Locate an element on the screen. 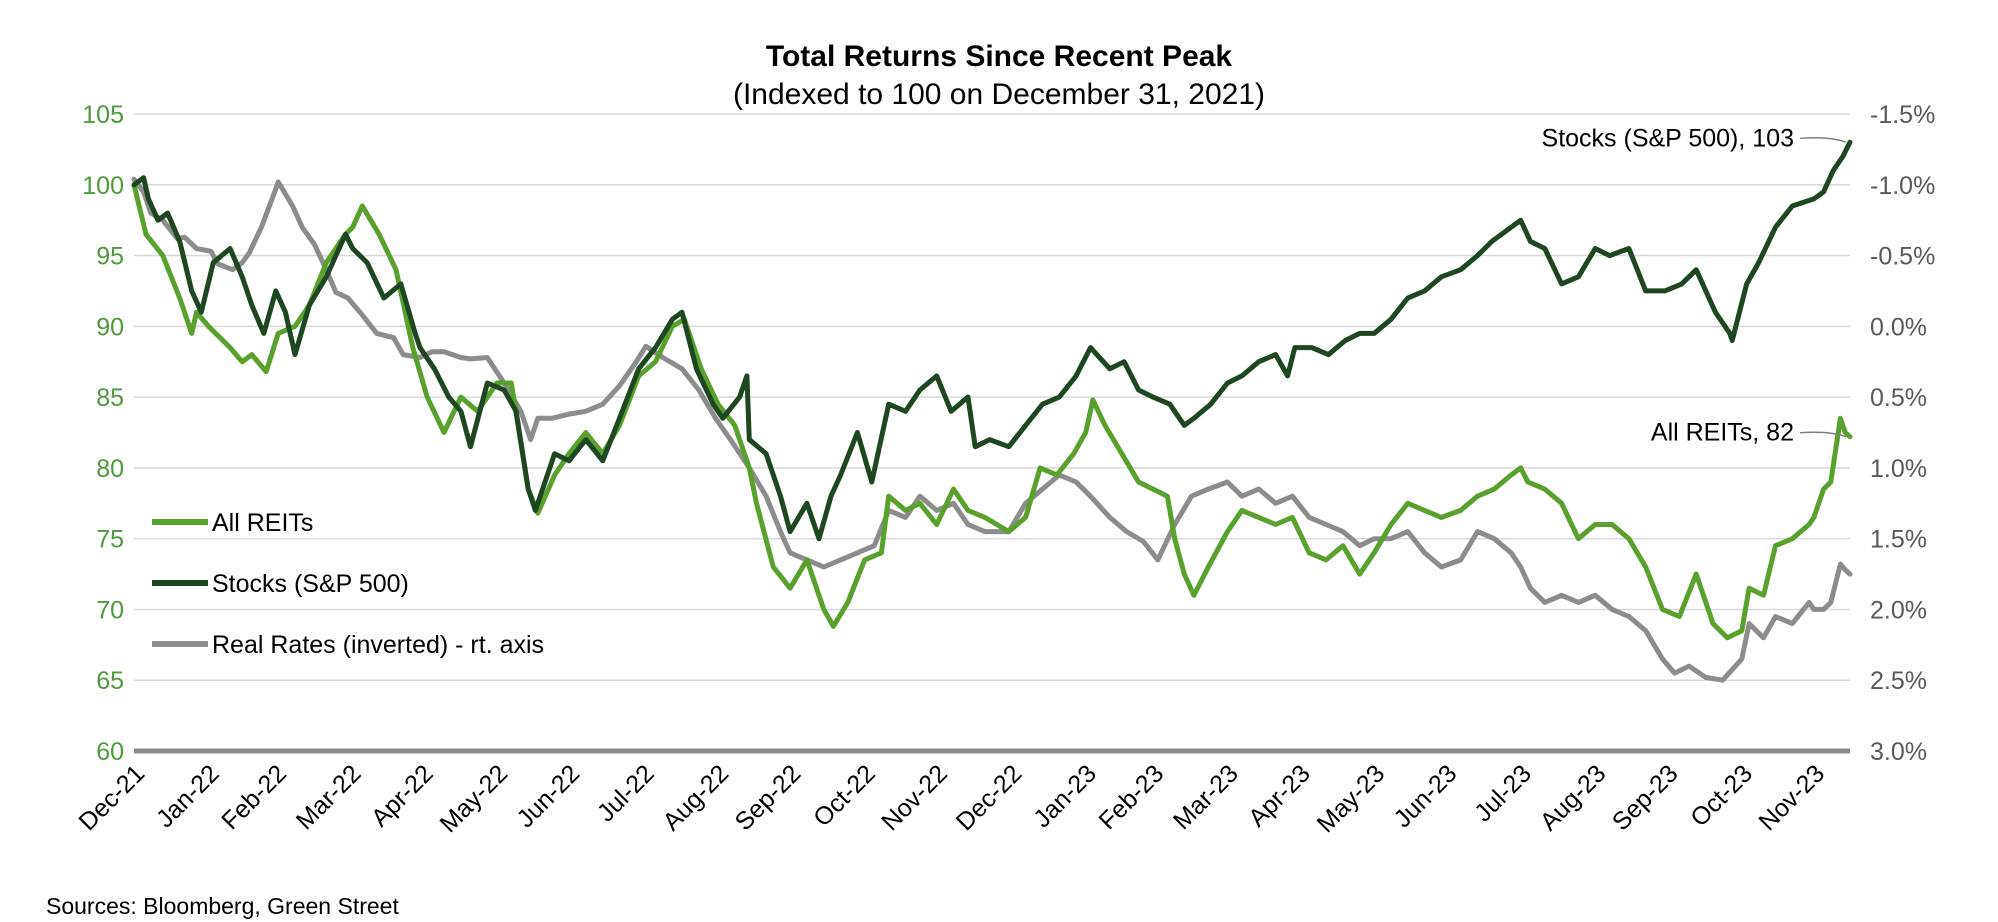 This screenshot has height=922, width=1998. x-tick-label: May-22 is located at coordinates (473, 798).